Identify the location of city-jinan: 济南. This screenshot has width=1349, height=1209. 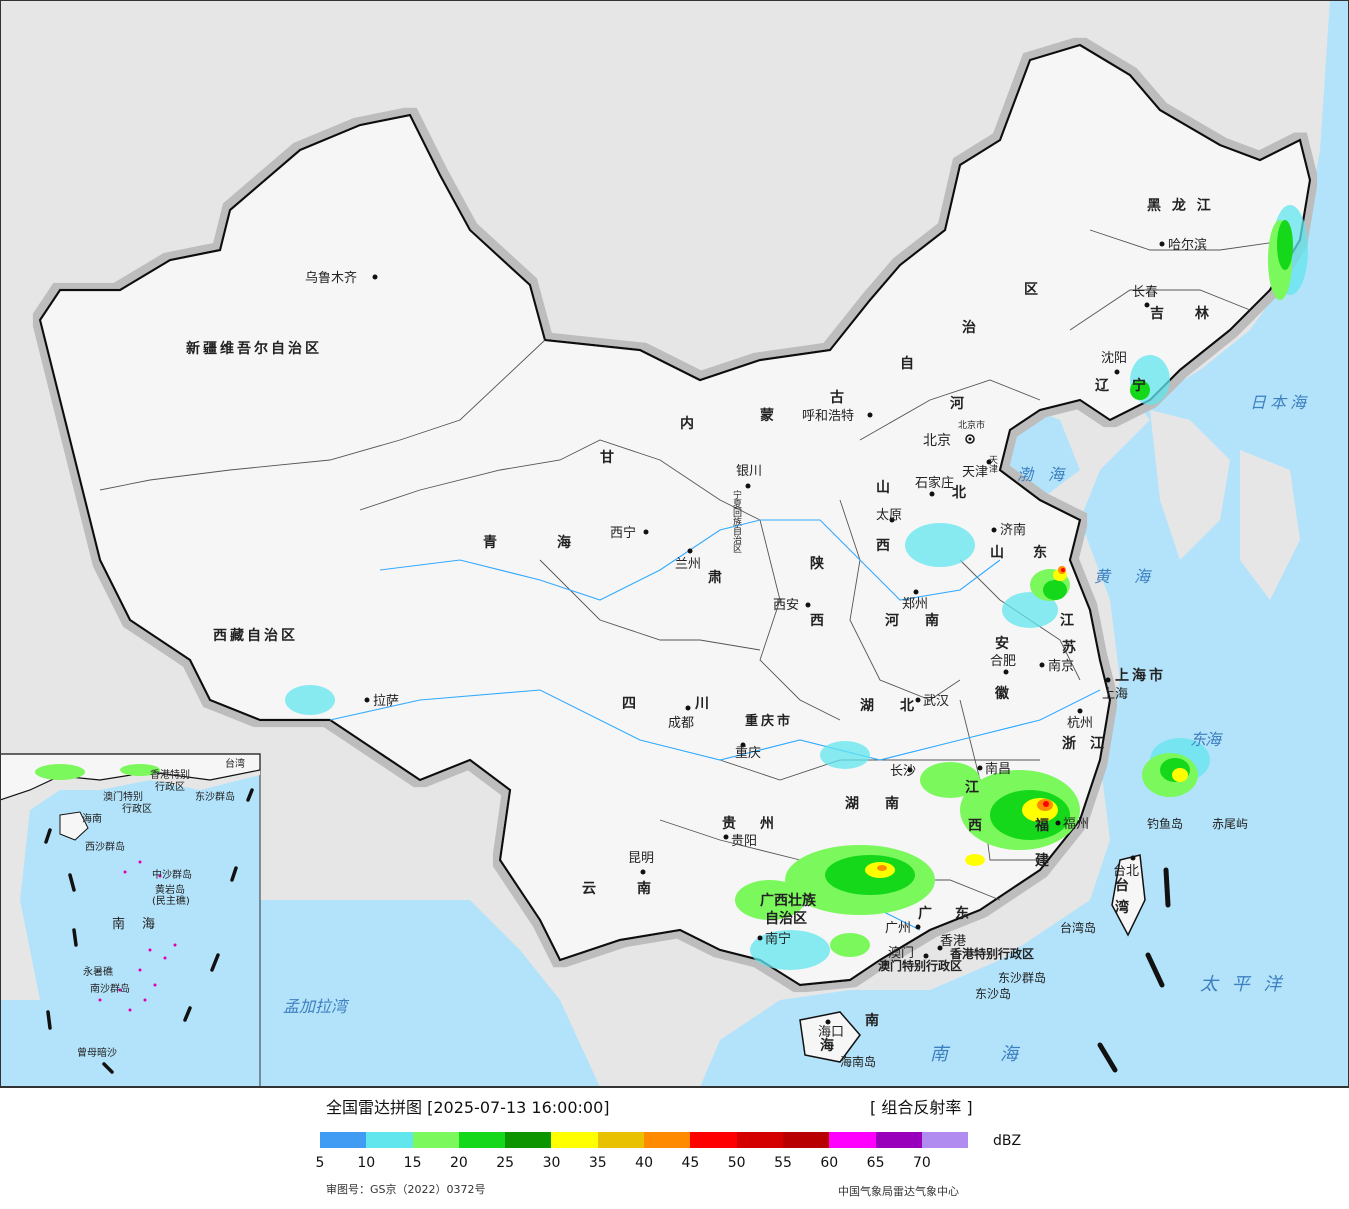
(1008, 530).